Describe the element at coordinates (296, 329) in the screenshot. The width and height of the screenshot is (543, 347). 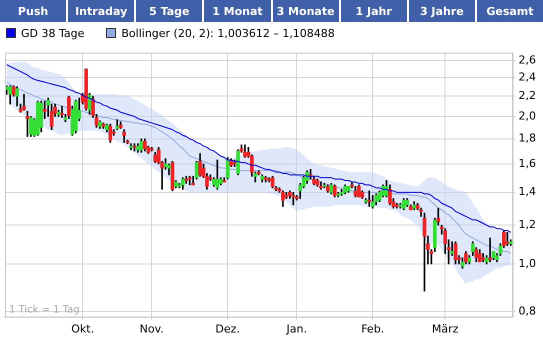
I see `x-tick-label: Jan.` at that location.